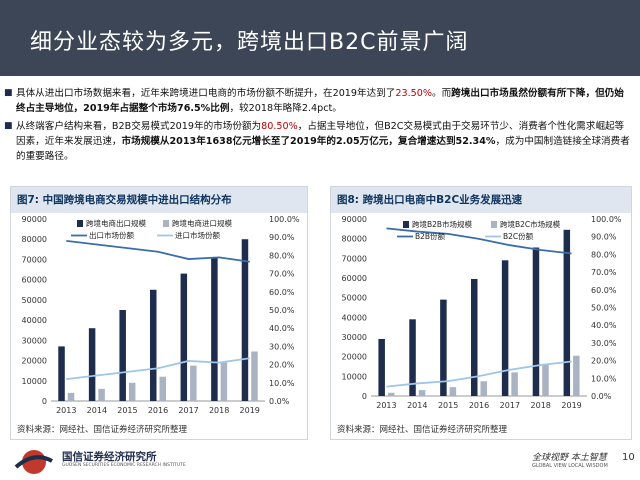  I want to click on y2-tick-label: 40.0%, so click(282, 328).